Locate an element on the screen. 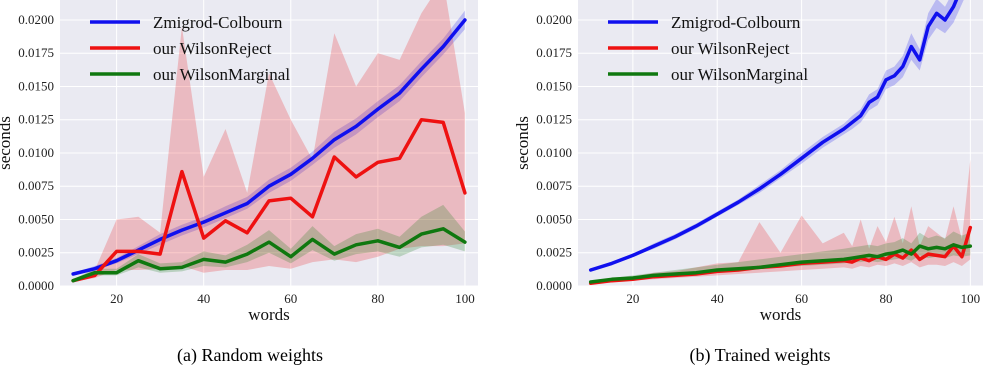 This screenshot has width=985, height=379. caption-random-weights: (a) Random weights is located at coordinates (250, 355).